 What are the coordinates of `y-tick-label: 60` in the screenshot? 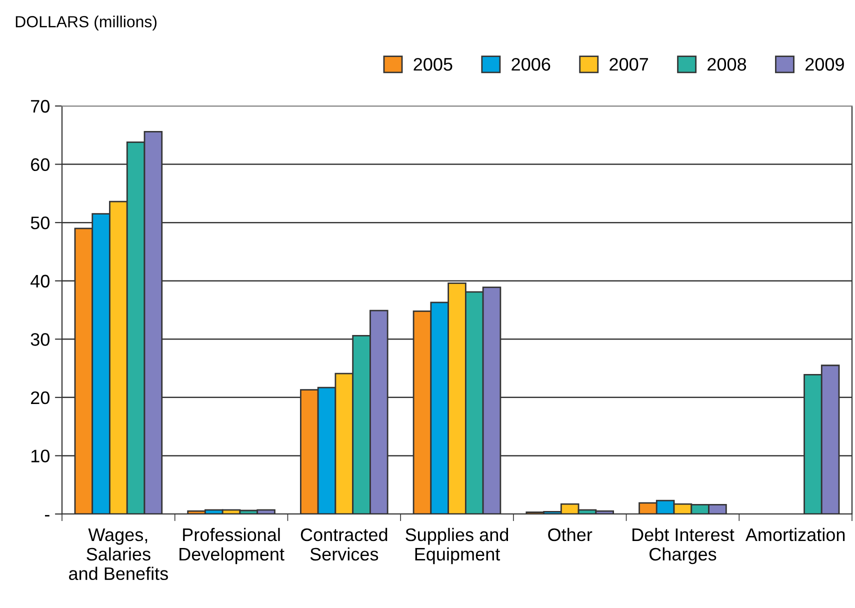 It's located at (40, 165).